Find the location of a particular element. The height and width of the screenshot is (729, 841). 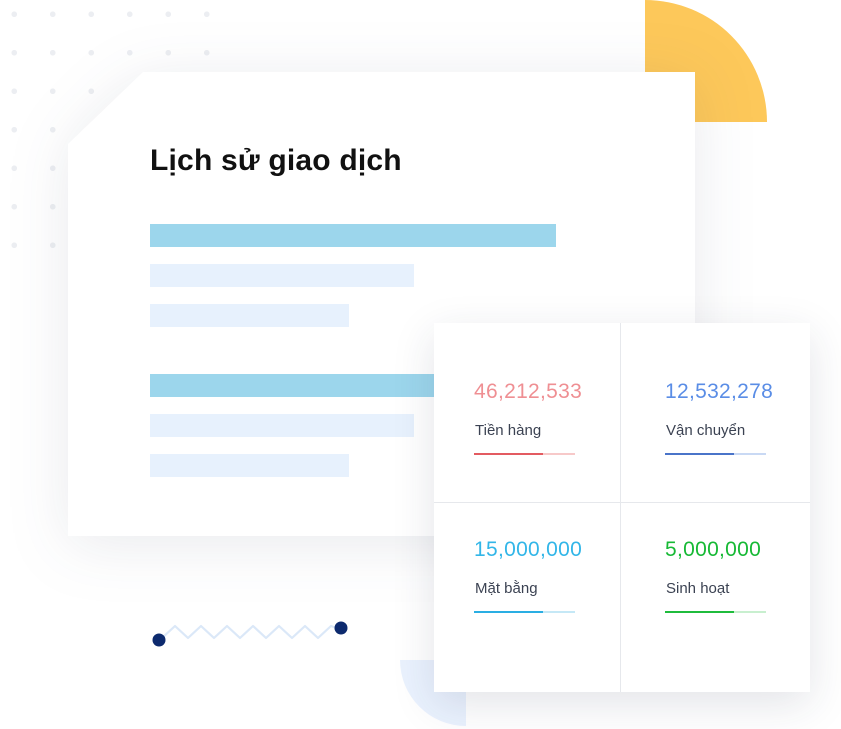

stat-label: Mặt bằng is located at coordinates (506, 588).